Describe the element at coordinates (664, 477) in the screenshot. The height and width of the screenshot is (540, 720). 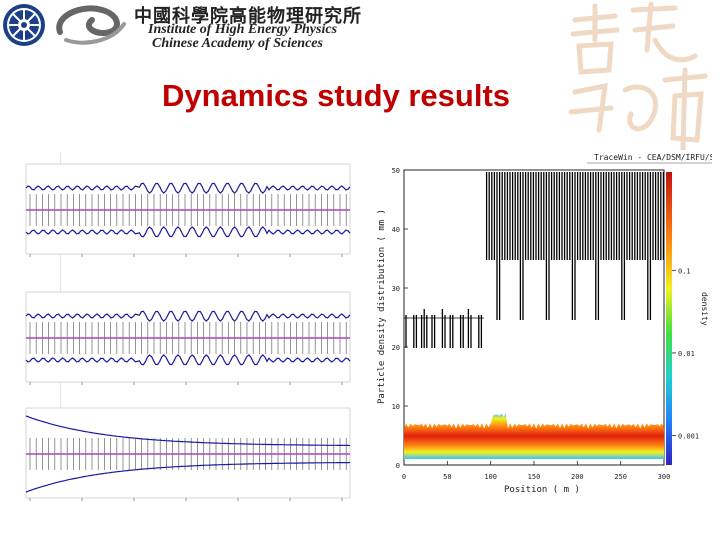
I see `x-tick-label: 300` at that location.